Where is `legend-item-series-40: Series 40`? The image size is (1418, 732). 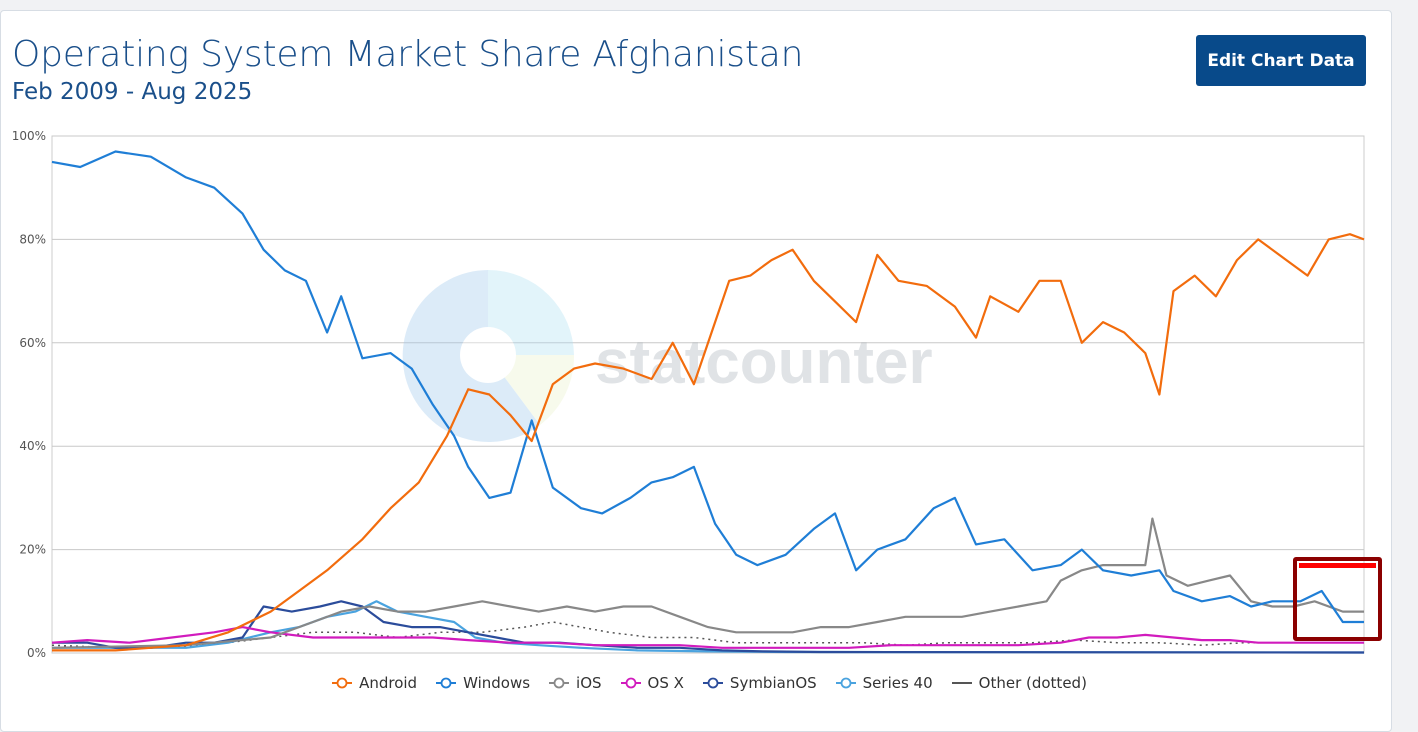 legend-item-series-40: Series 40 is located at coordinates (884, 683).